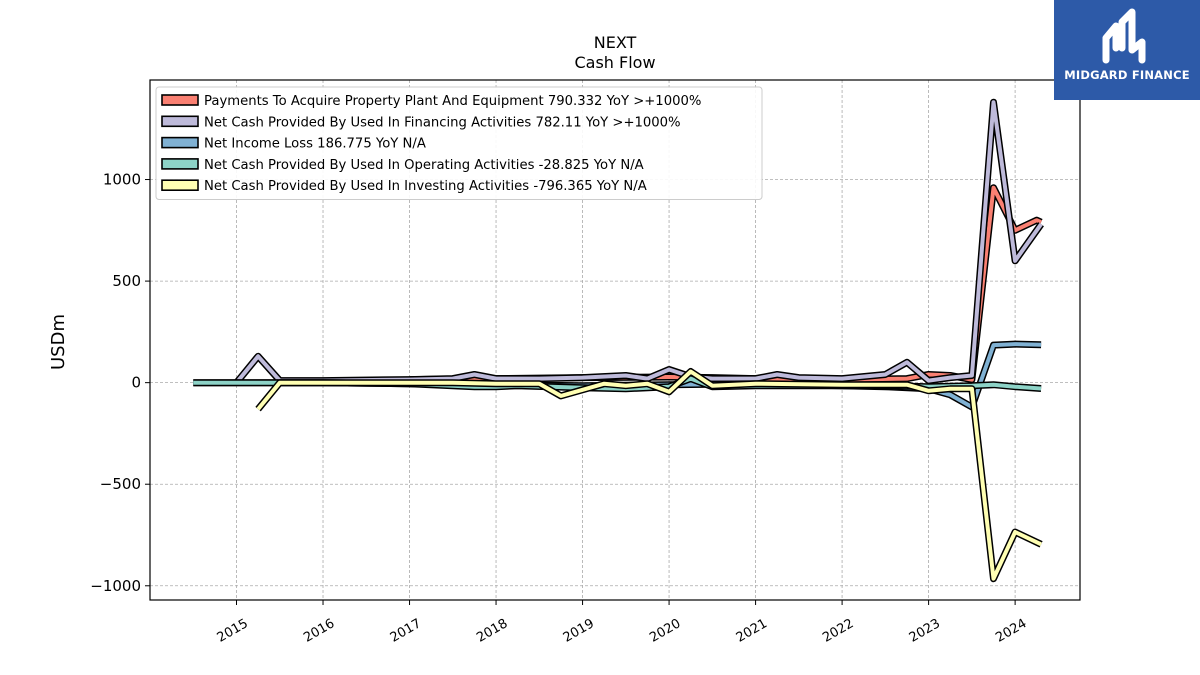 This screenshot has width=1200, height=675. I want to click on x-tick-label: 2021, so click(752, 631).